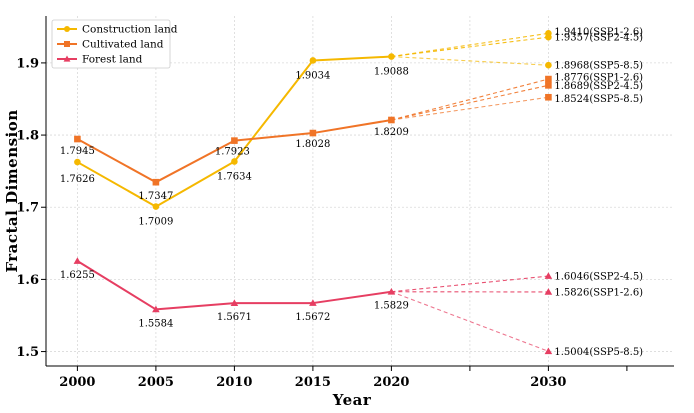 The height and width of the screenshot is (413, 694). Describe the element at coordinates (27, 352) in the screenshot. I see `y-tick-label: 1.5` at that location.